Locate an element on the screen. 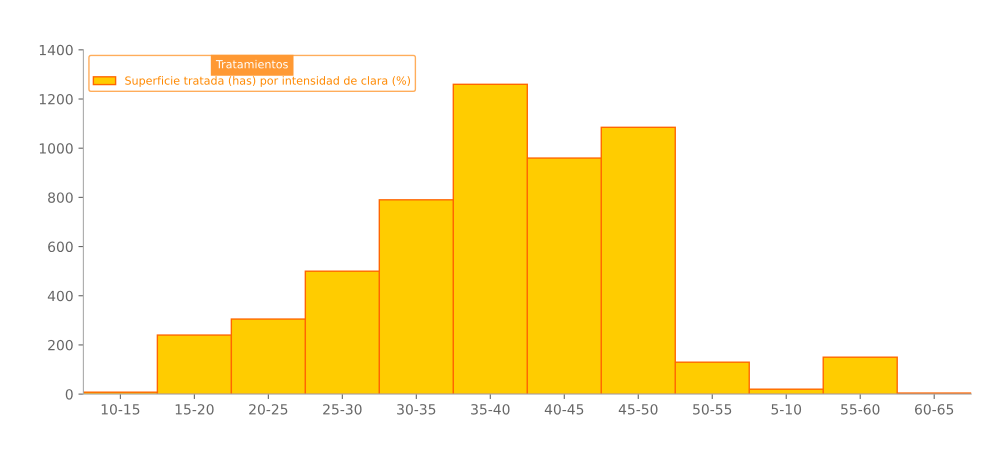 The height and width of the screenshot is (453, 981). x-tick-label: 55-60 is located at coordinates (860, 409).